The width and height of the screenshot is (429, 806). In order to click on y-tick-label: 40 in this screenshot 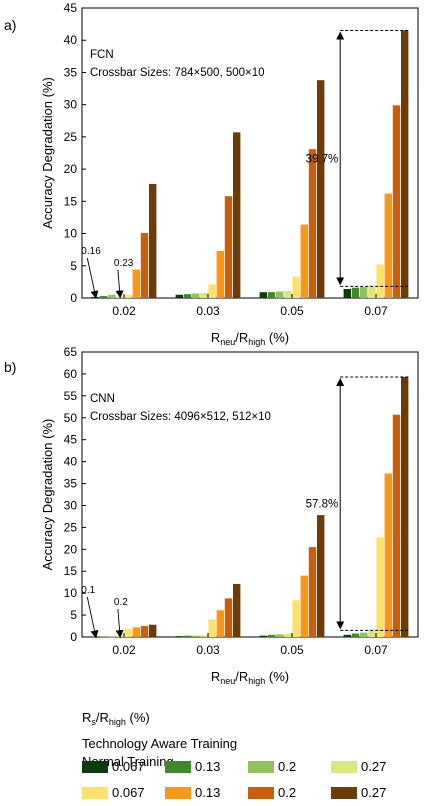, I will do `click(71, 462)`.